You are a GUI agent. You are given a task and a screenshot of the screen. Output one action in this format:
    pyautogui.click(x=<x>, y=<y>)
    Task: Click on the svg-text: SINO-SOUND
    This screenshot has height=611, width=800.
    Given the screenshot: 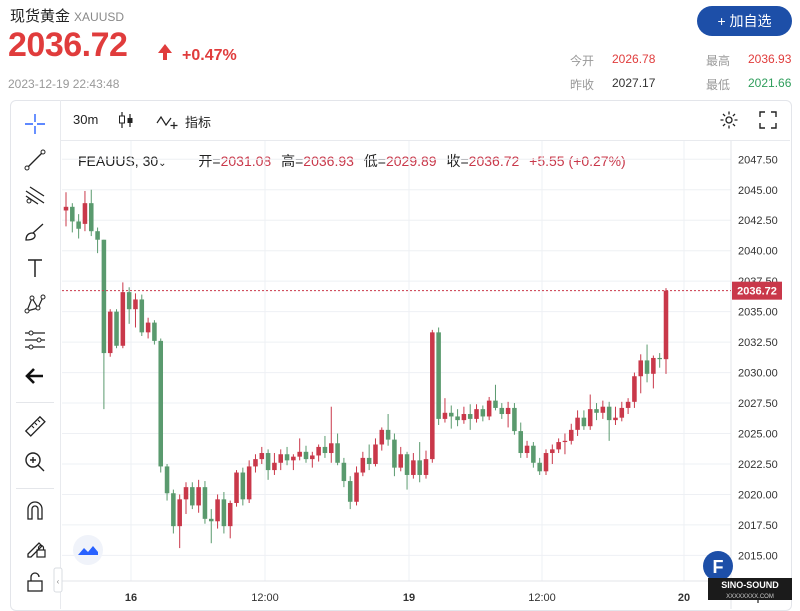 What is the action you would take?
    pyautogui.click(x=750, y=585)
    